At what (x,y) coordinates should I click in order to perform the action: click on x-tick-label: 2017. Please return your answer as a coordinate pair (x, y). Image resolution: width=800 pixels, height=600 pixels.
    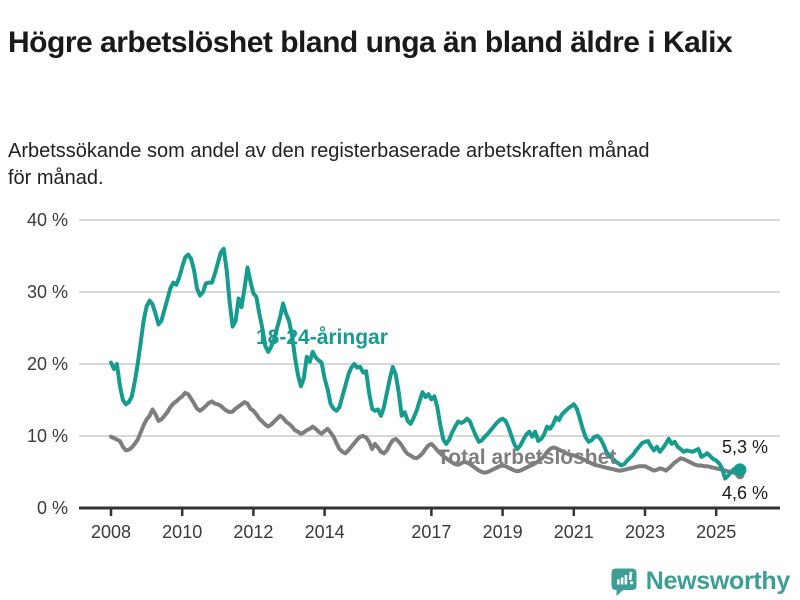
    Looking at the image, I should click on (431, 532).